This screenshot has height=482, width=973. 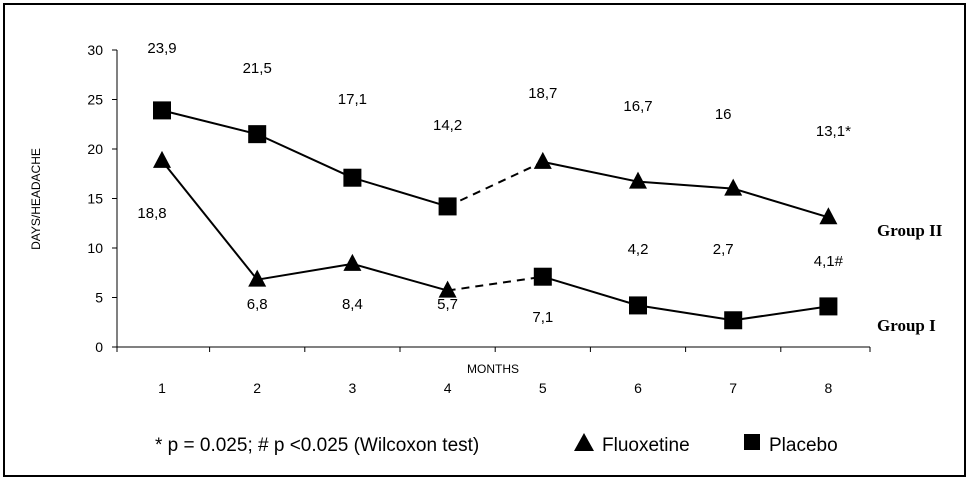 What do you see at coordinates (803, 445) in the screenshot?
I see `legend-placebo-label: Placebo` at bounding box center [803, 445].